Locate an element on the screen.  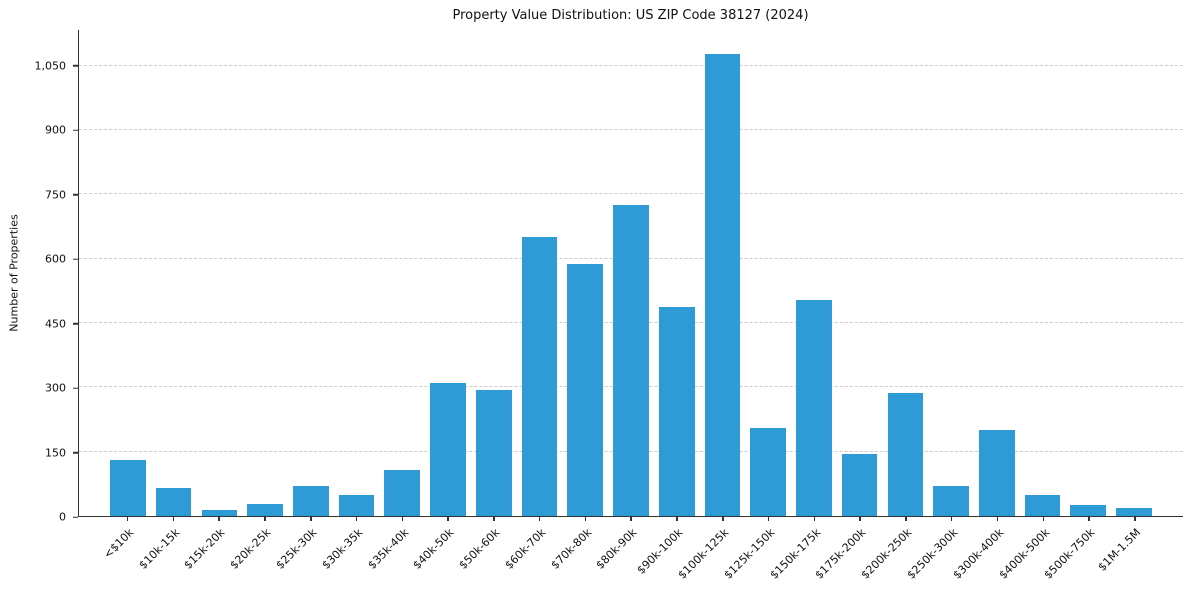
x-tick-slot: $175k-200k is located at coordinates (848, 553).